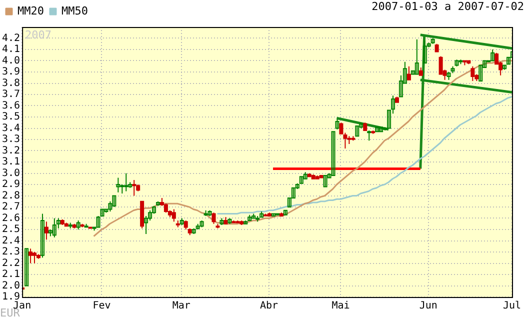  Describe the element at coordinates (11, 286) in the screenshot. I see `y-tick-label: 2.0` at that location.